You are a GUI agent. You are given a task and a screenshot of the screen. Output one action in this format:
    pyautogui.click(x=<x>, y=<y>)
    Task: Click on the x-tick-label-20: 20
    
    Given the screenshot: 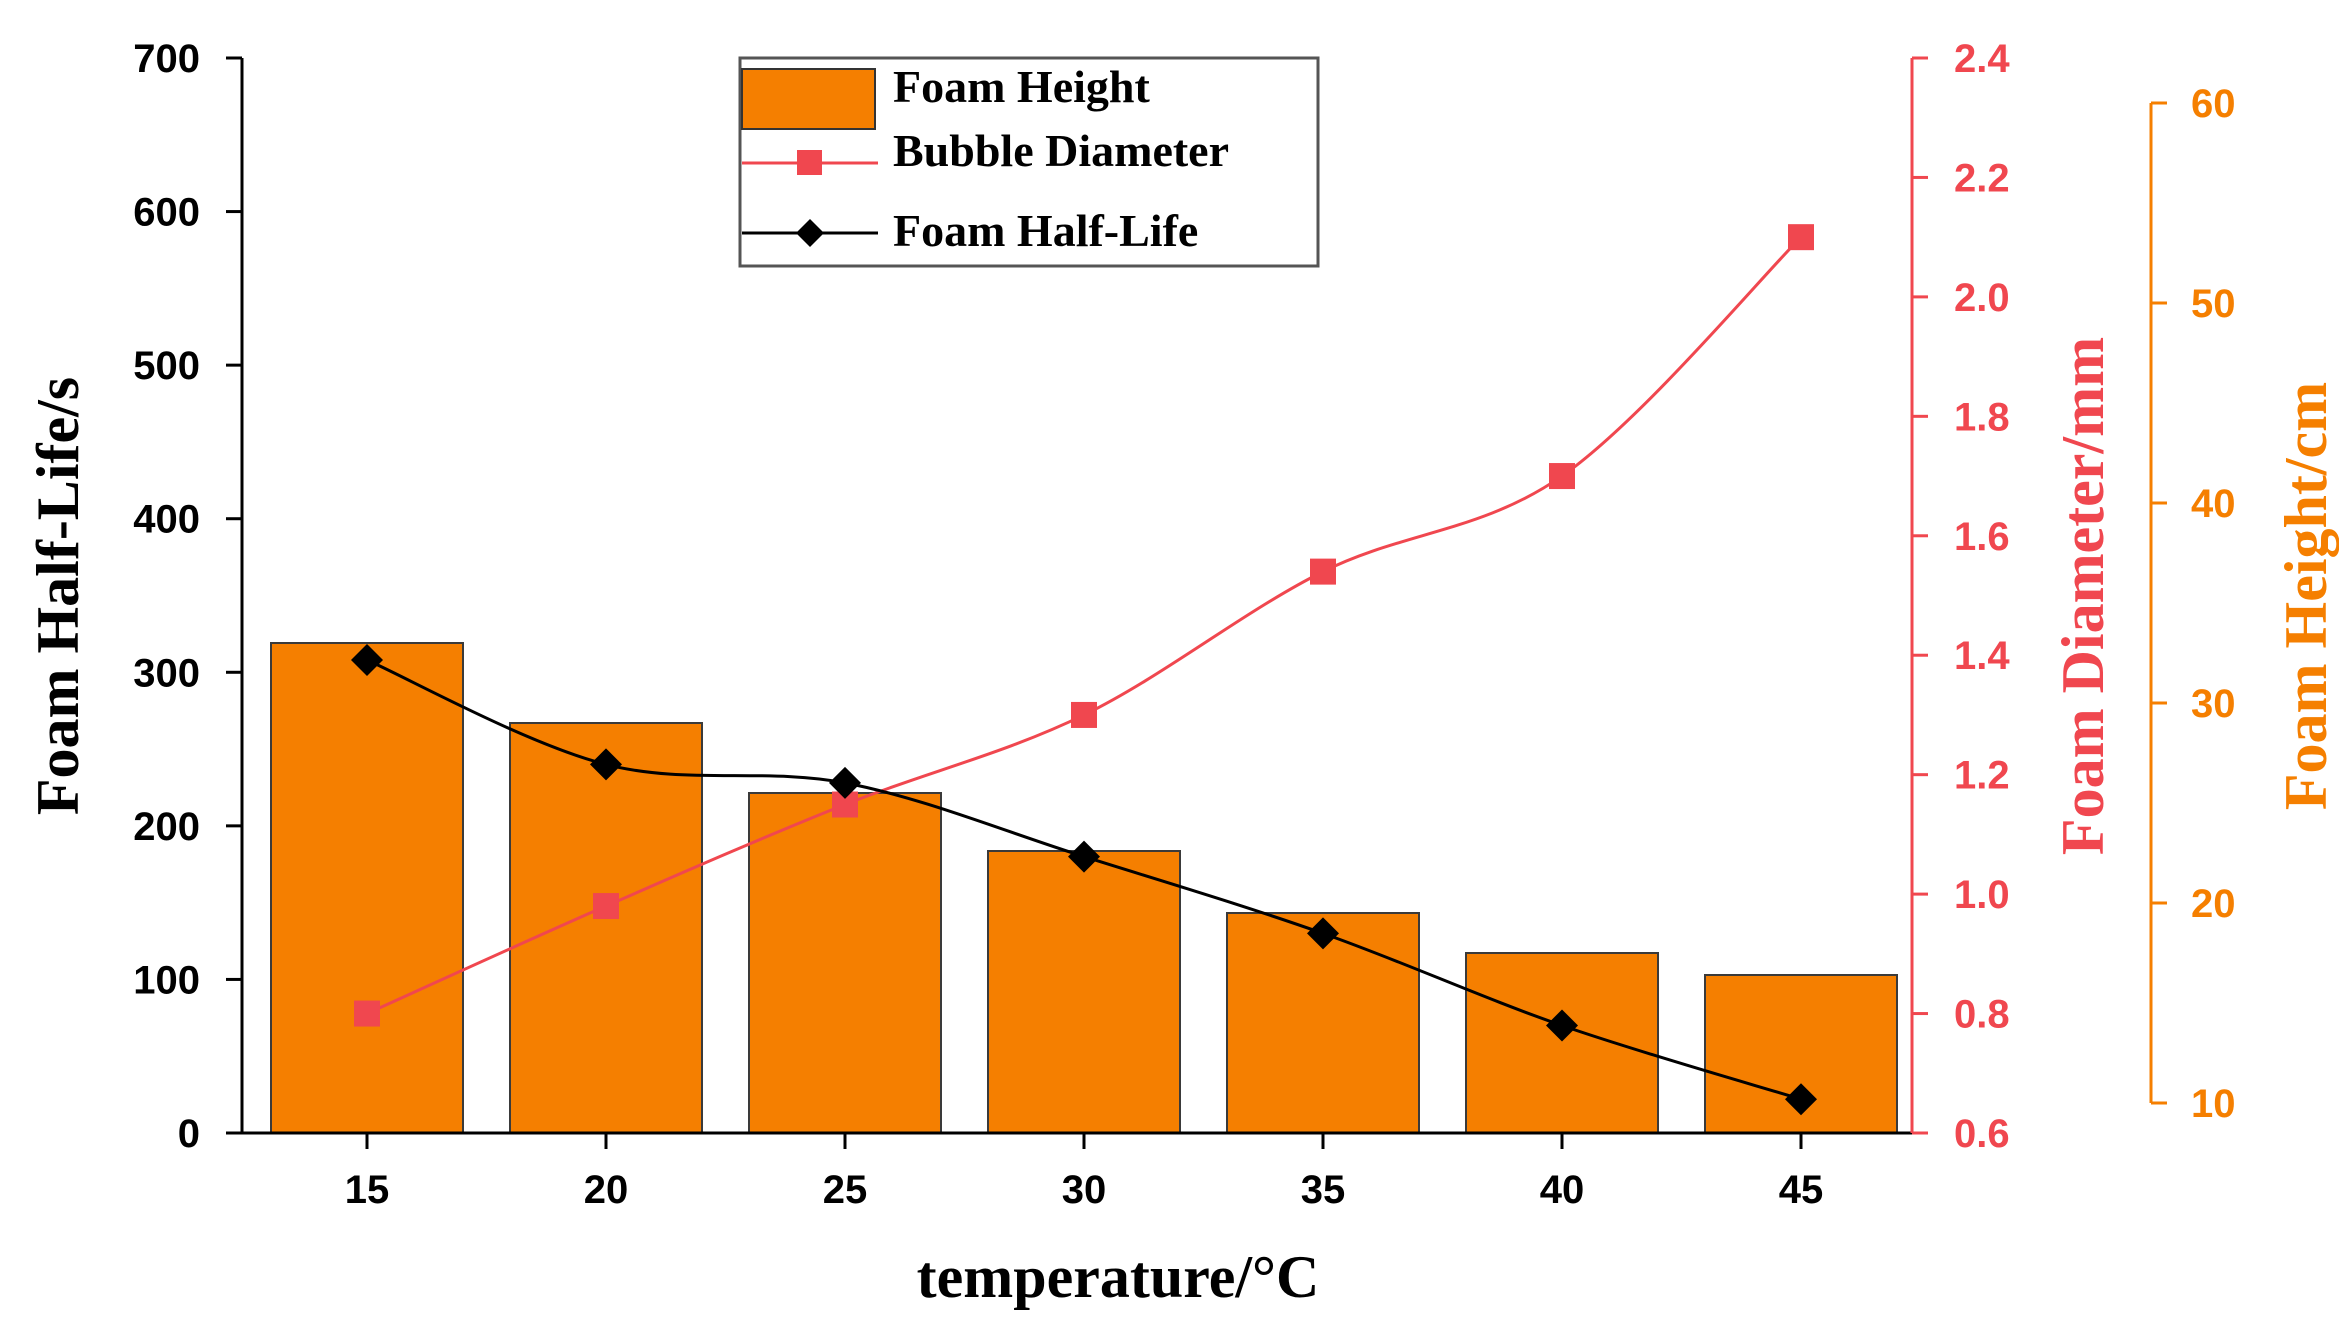 What is the action you would take?
    pyautogui.click(x=606, y=1190)
    